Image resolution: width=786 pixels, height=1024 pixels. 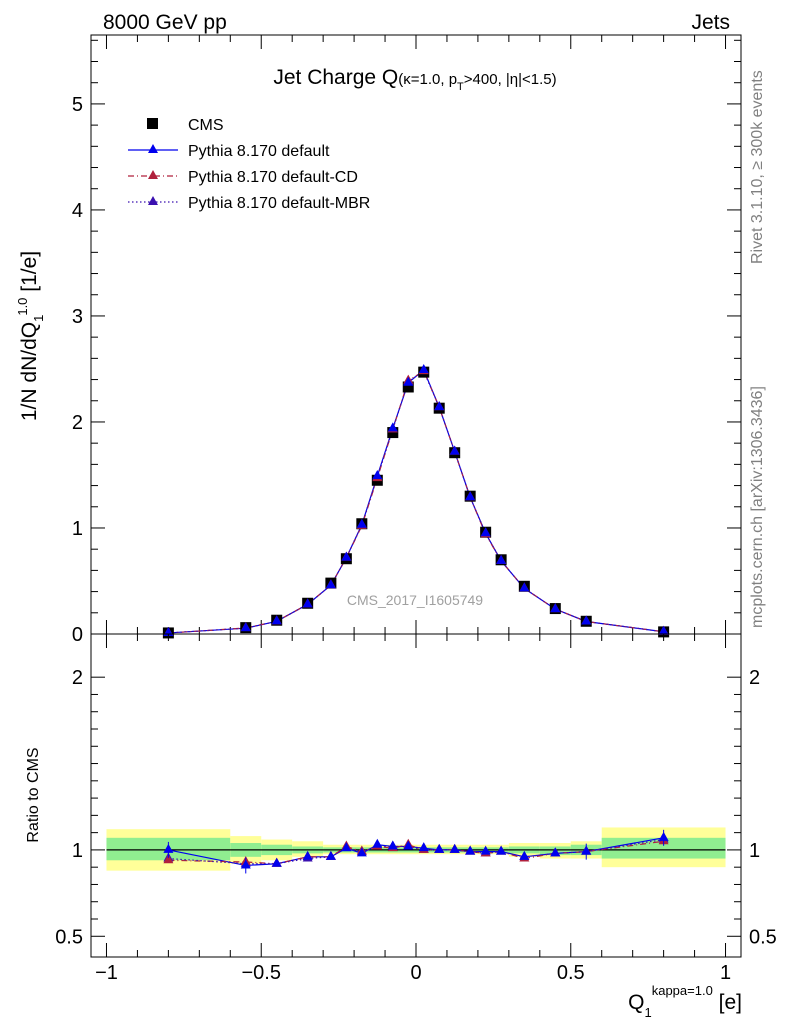 I want to click on legend-label-default-cd: Pythia 8.170 default-CD, so click(x=273, y=177).